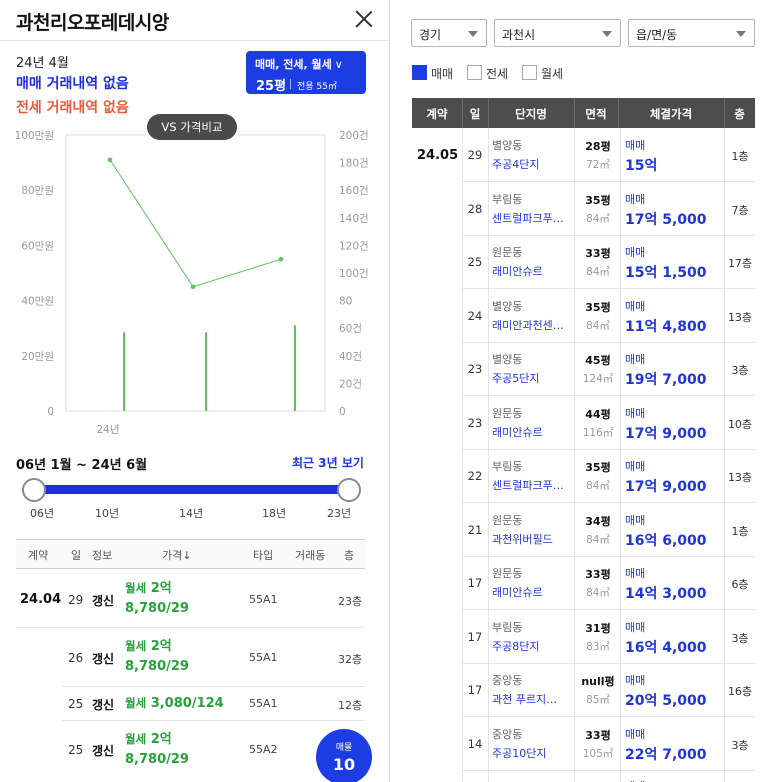 The height and width of the screenshot is (782, 779). Describe the element at coordinates (192, 127) in the screenshot. I see `vs-compare-button: VS 가격비교` at that location.